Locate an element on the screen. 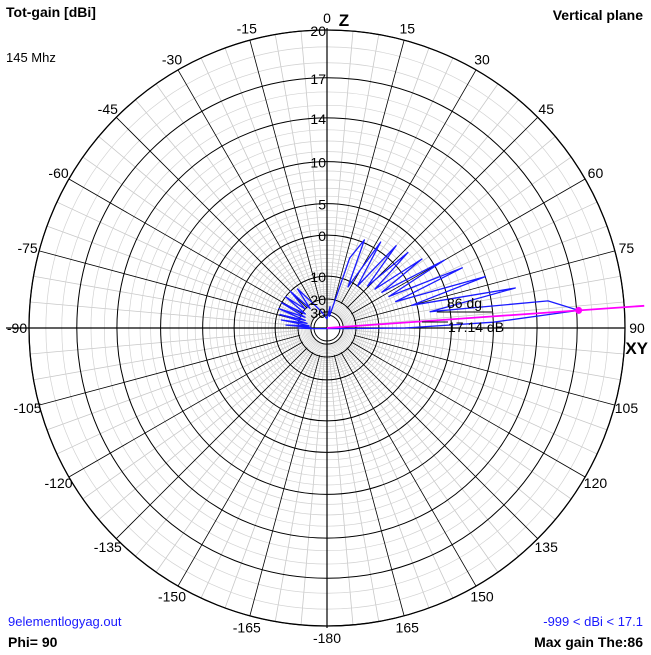 The image size is (651, 655). max-gain-point is located at coordinates (579, 310).